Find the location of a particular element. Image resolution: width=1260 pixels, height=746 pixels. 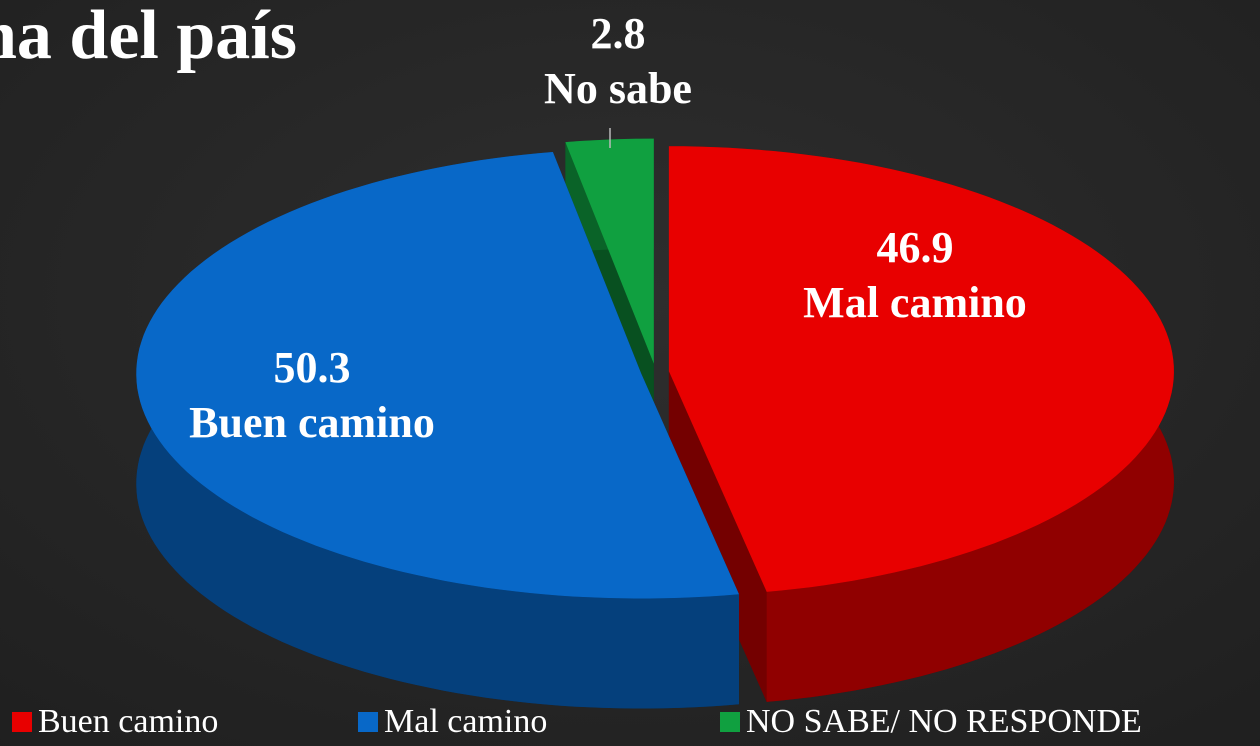

legend-label: Mal camino is located at coordinates (465, 721).